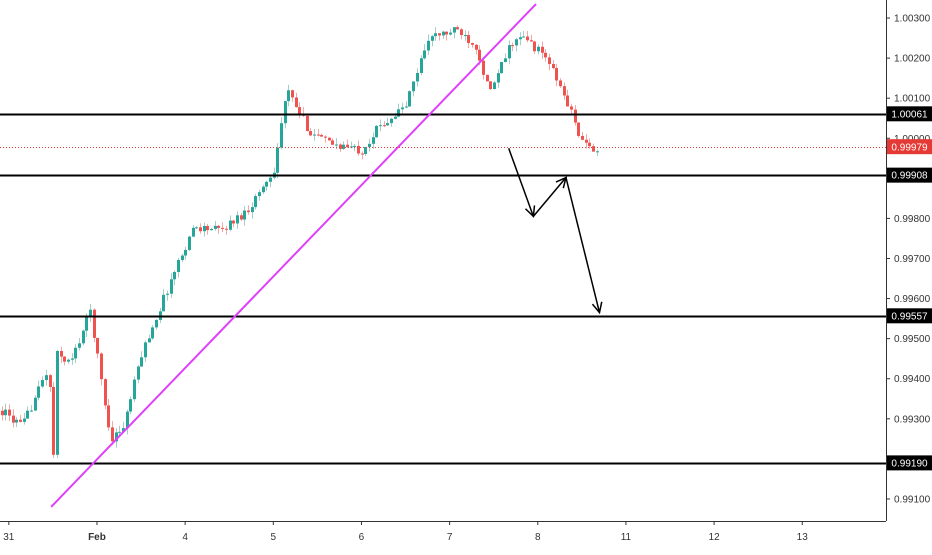 The width and height of the screenshot is (932, 555). Describe the element at coordinates (912, 19) in the screenshot. I see `price-tick-label: 1.00300` at that location.